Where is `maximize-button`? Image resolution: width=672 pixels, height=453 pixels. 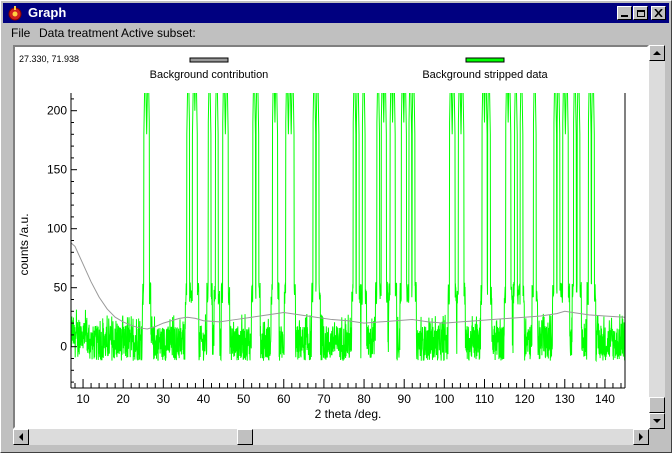
maximize-button is located at coordinates (640, 13).